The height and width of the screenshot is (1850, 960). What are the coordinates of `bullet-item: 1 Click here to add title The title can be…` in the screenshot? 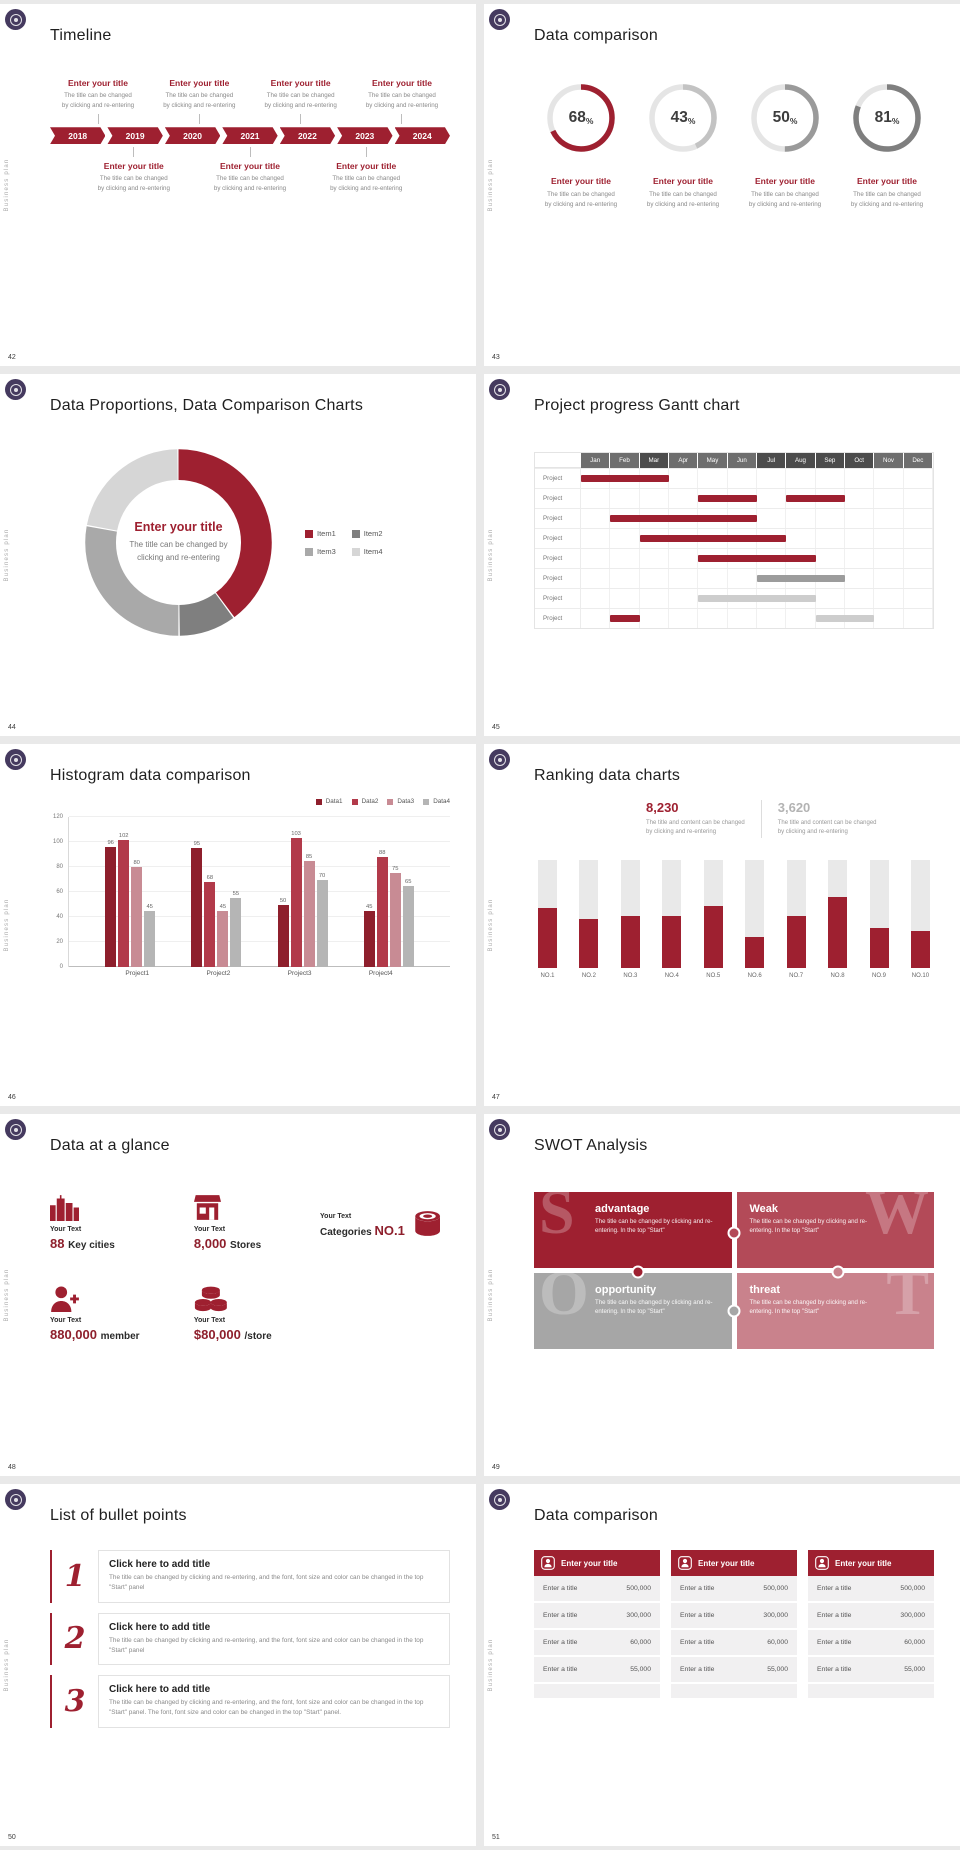 It's located at (250, 1576).